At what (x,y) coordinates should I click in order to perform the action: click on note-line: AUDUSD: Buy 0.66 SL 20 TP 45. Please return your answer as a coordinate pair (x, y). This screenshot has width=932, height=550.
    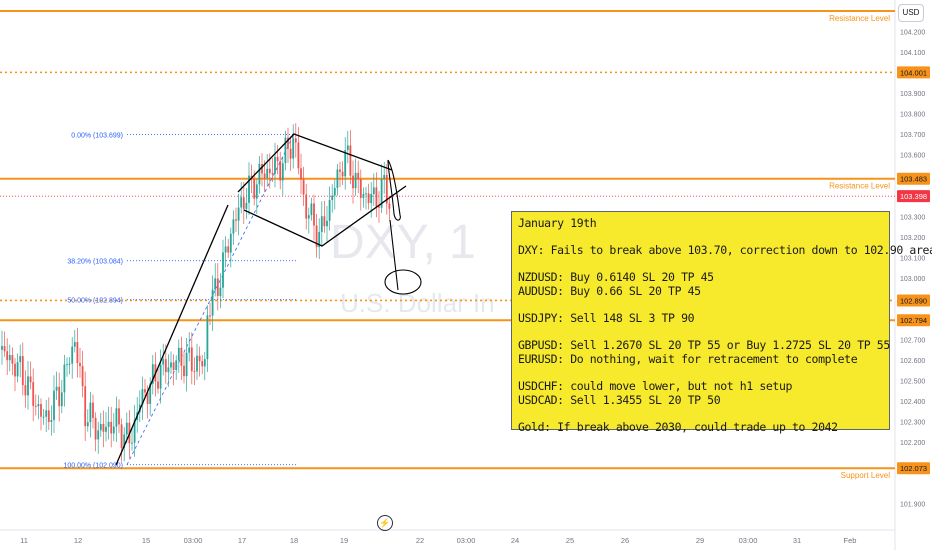
    Looking at the image, I should click on (609, 291).